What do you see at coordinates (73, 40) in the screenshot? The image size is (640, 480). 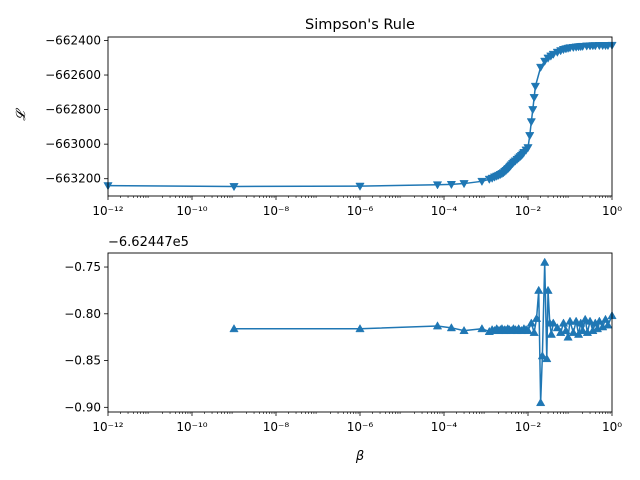 I see `top-y-tick-label: −662400` at bounding box center [73, 40].